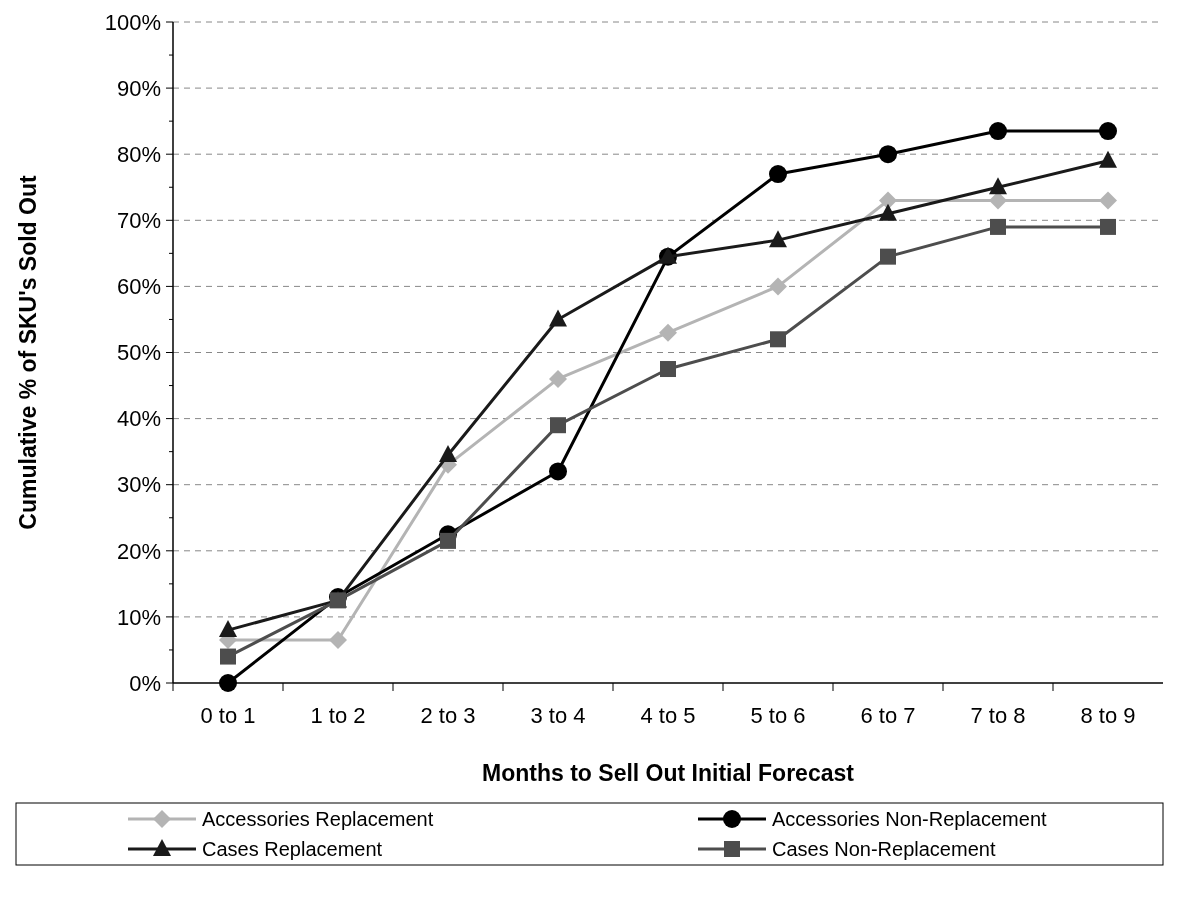 This screenshot has width=1191, height=907. Describe the element at coordinates (145, 683) in the screenshot. I see `y-tick-label: 0%` at that location.